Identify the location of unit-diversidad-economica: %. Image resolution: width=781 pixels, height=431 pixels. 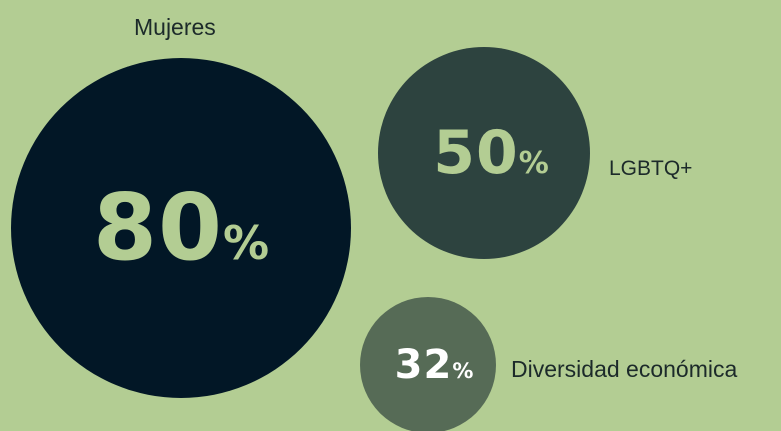
(463, 371).